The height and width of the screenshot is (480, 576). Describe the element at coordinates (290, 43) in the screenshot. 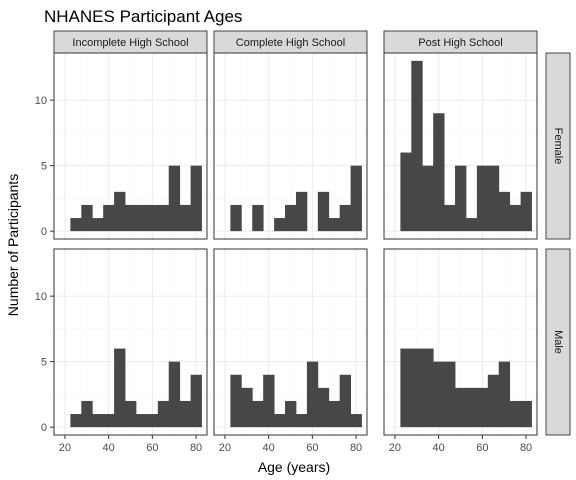

I see `column-strip-label: Complete High School` at that location.